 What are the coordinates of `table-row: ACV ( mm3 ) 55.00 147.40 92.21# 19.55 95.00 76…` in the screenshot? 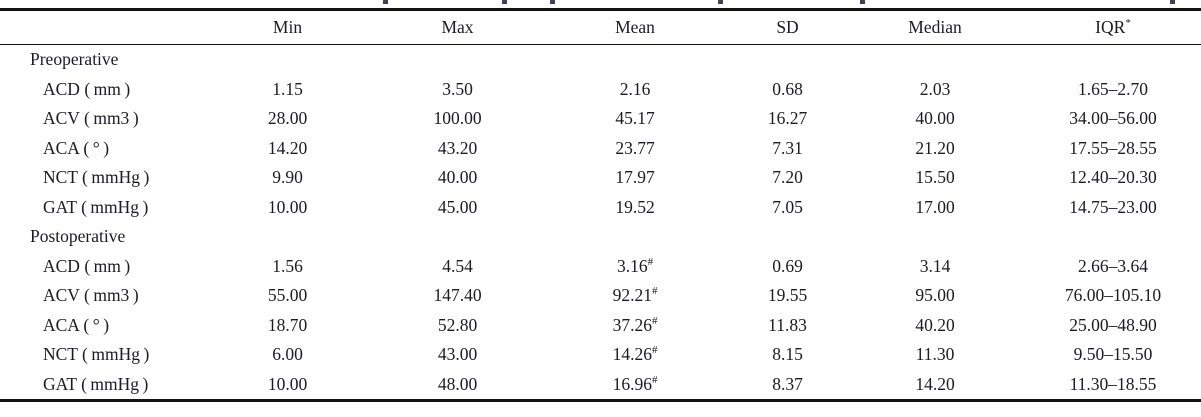 It's located at (600, 296).